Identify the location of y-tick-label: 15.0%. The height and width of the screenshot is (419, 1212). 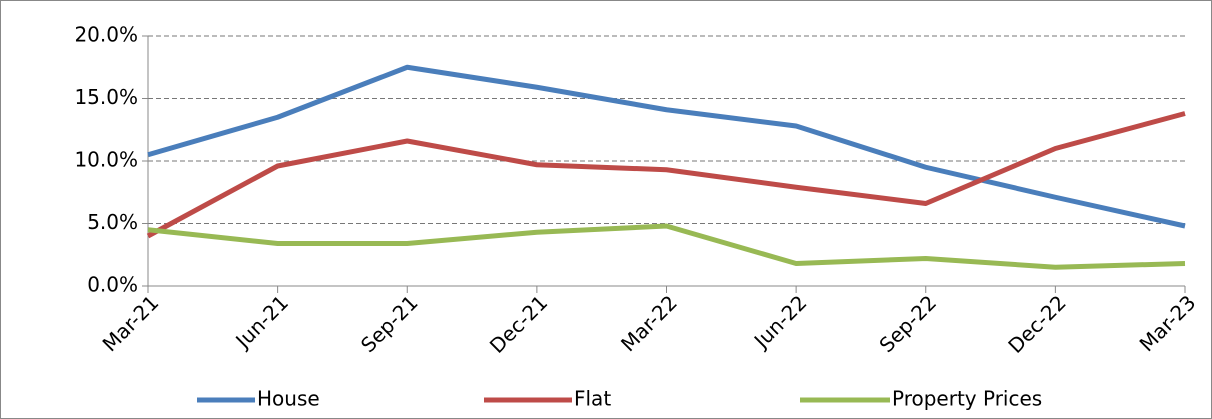
(106, 97).